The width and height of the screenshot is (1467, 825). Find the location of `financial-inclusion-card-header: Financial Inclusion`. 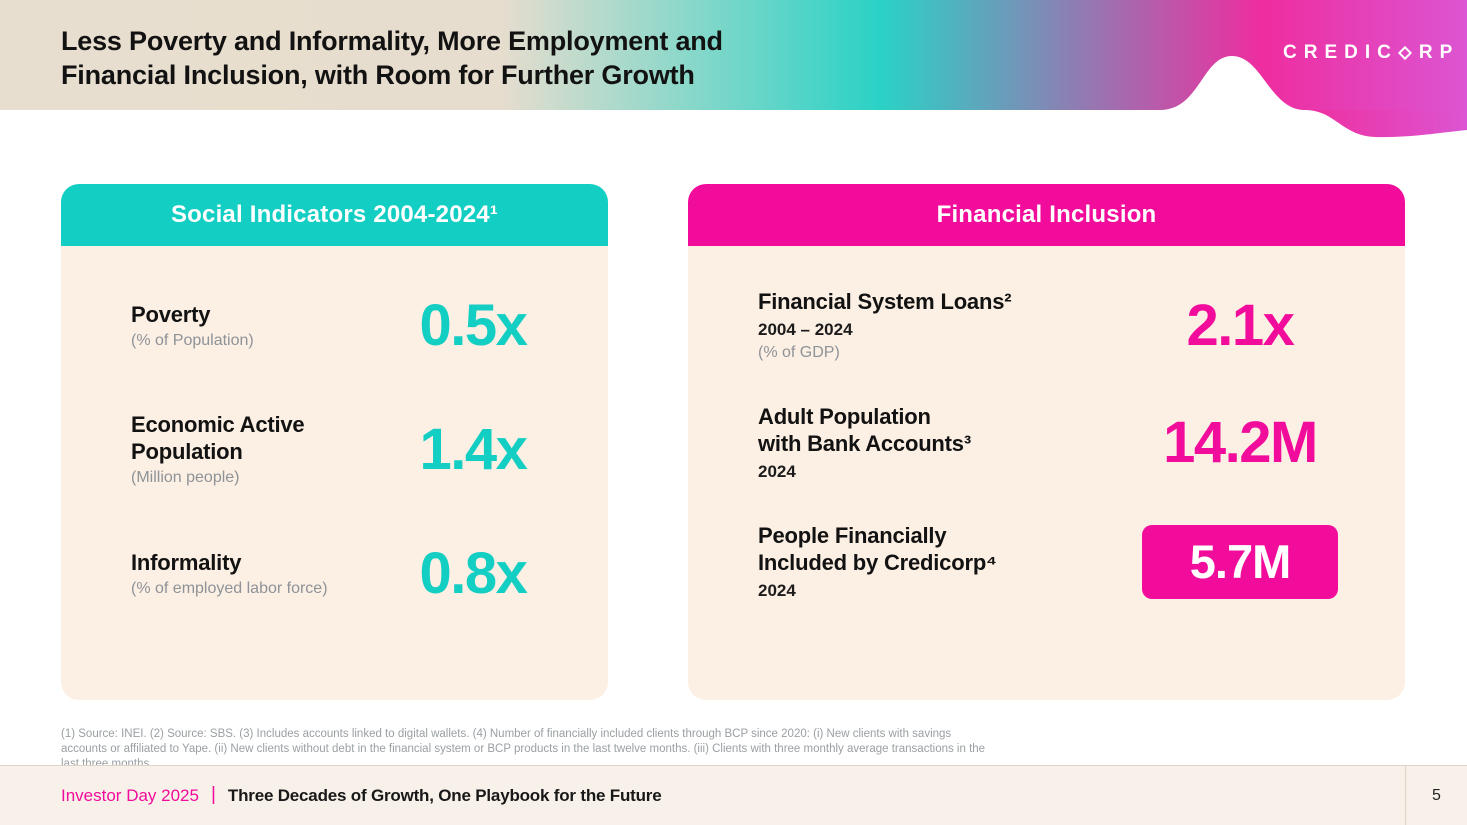

financial-inclusion-card-header: Financial Inclusion is located at coordinates (1046, 215).